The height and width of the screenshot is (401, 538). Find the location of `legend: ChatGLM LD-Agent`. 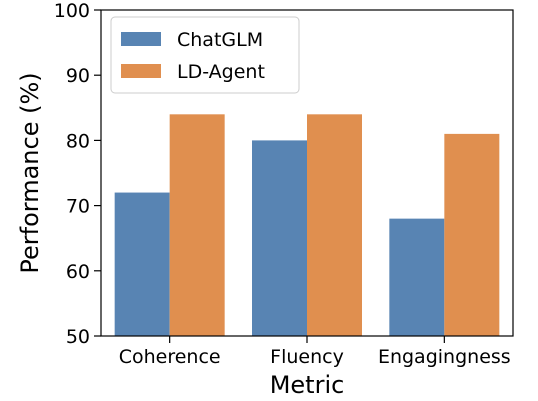

legend: ChatGLM LD-Agent is located at coordinates (205, 55).